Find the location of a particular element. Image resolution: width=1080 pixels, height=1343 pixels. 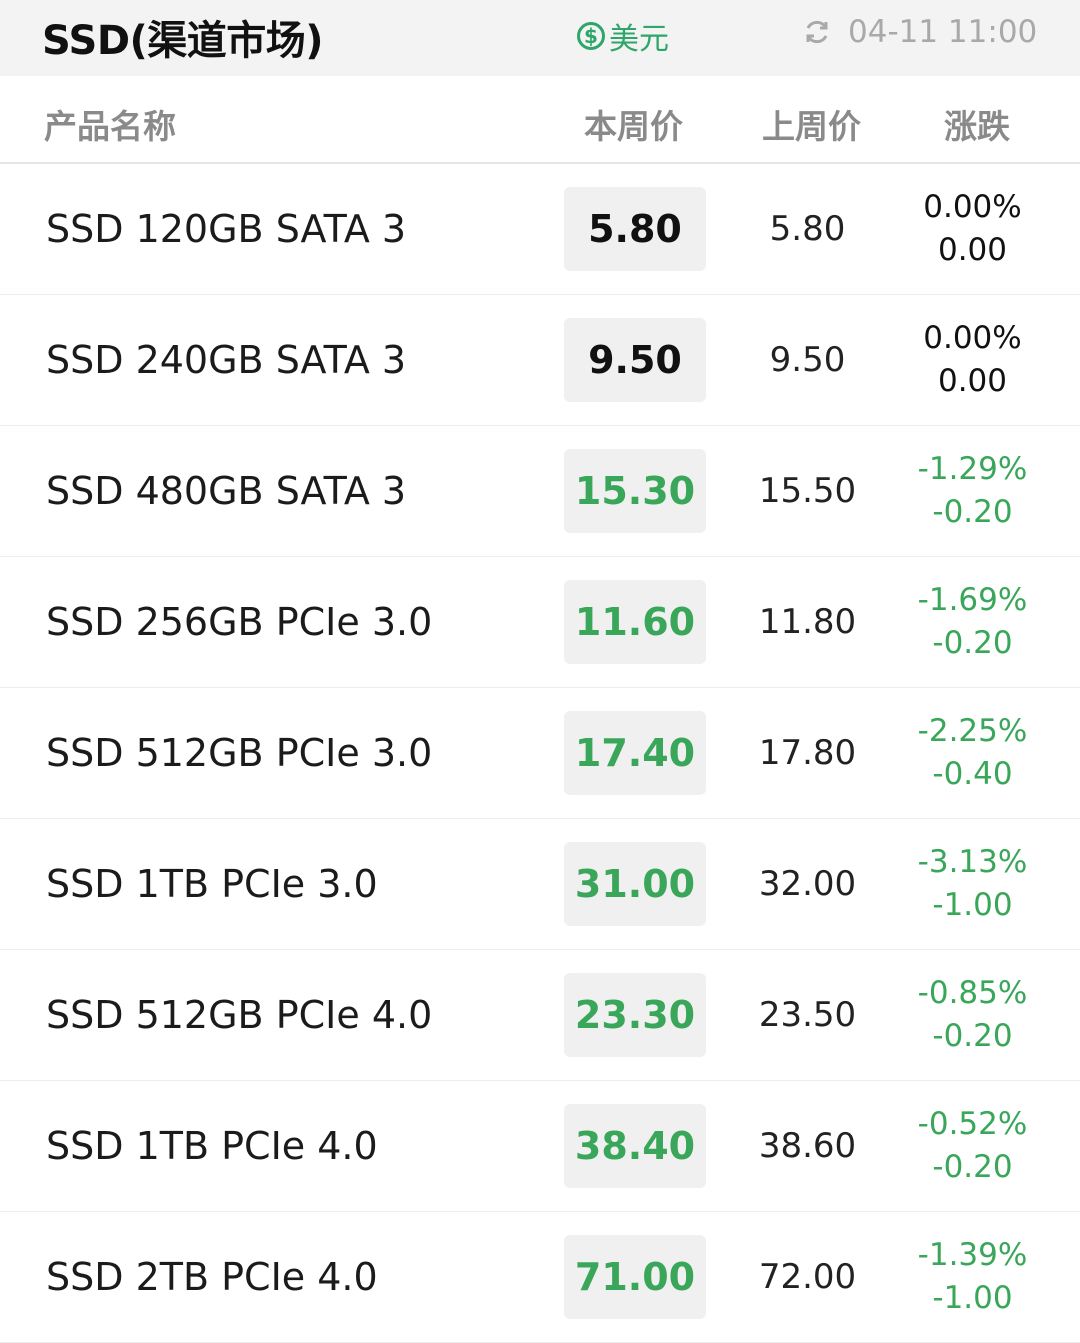

previous-price: 11.80 is located at coordinates (807, 622).